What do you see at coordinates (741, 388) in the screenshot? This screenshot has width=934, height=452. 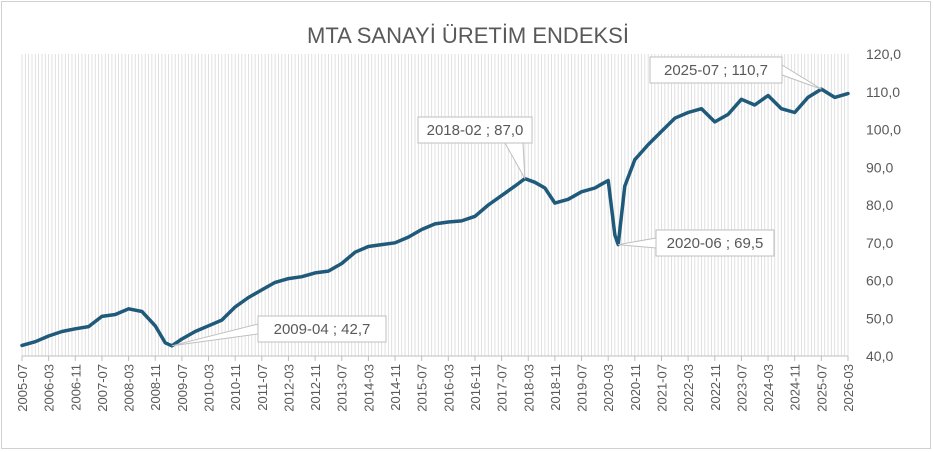 I see `x-tick-label: 2023-07` at bounding box center [741, 388].